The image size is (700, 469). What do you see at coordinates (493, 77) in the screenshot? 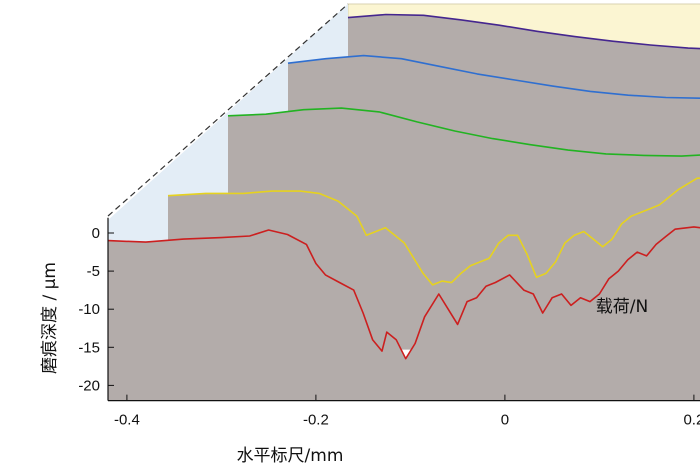
I see `series-line-25N` at bounding box center [493, 77].